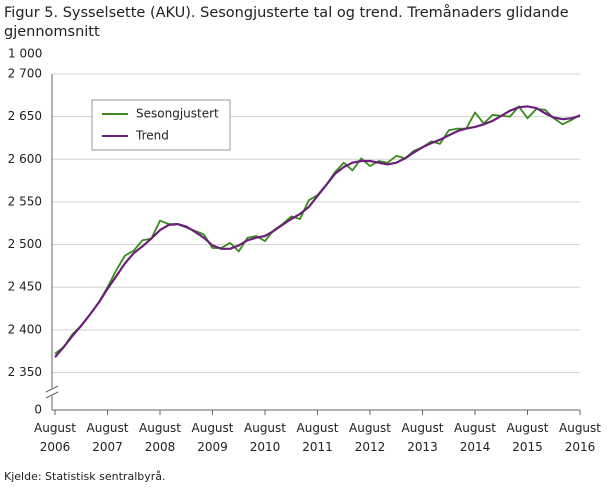  I want to click on x-tick-label: August 2016, so click(580, 437).